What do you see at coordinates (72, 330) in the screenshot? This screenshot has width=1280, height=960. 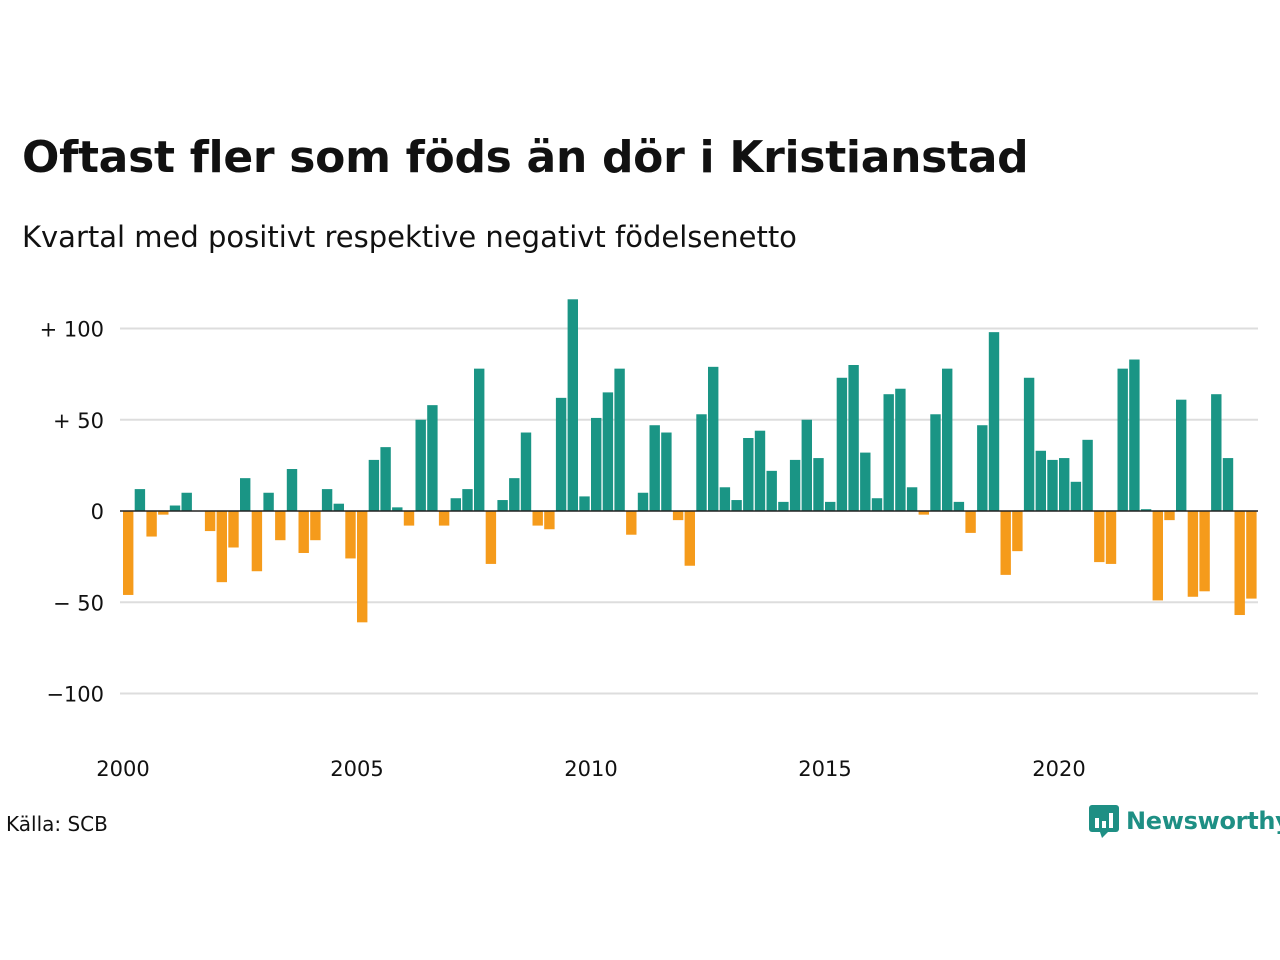 I see `y-tick-label: + 100` at bounding box center [72, 330].